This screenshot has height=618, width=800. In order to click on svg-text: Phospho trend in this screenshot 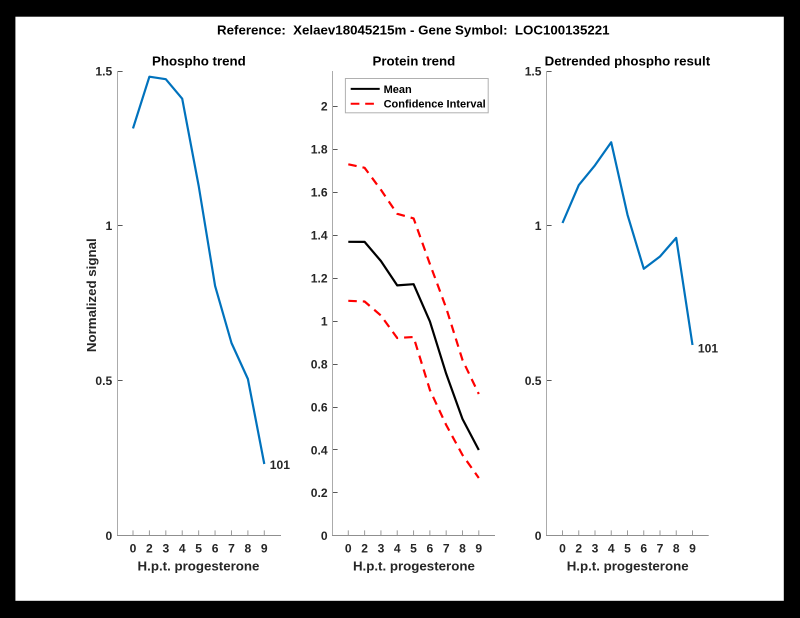, I will do `click(199, 61)`.